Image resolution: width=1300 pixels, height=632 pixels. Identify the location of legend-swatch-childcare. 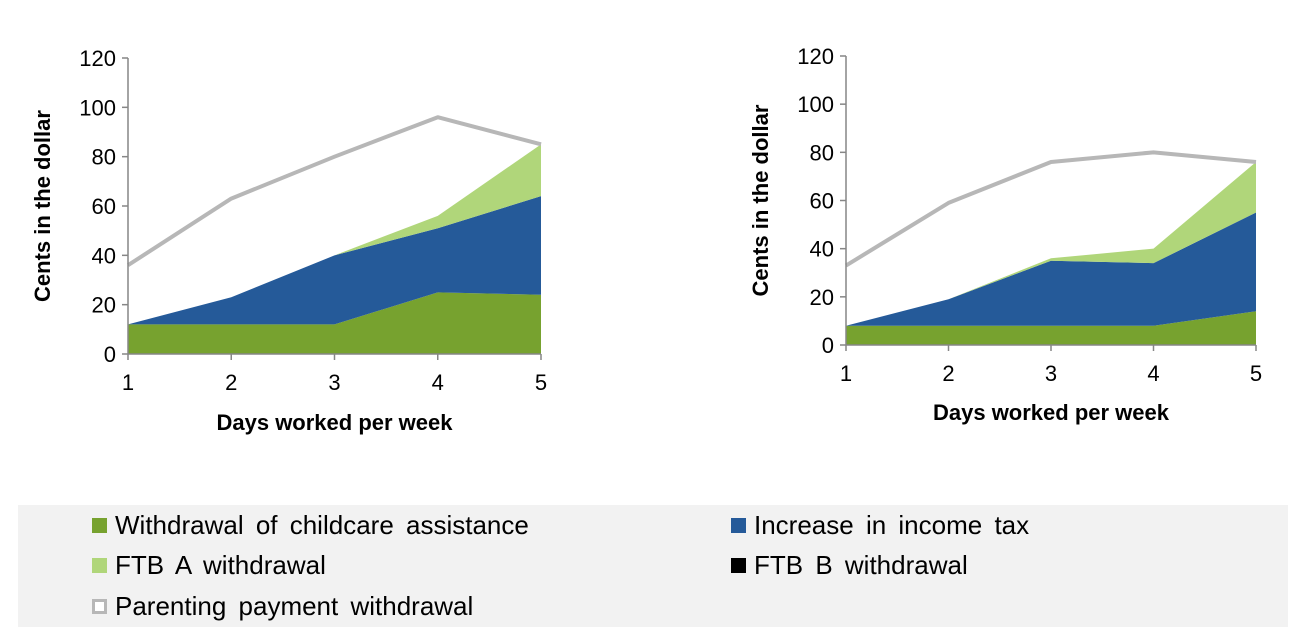
(99, 525).